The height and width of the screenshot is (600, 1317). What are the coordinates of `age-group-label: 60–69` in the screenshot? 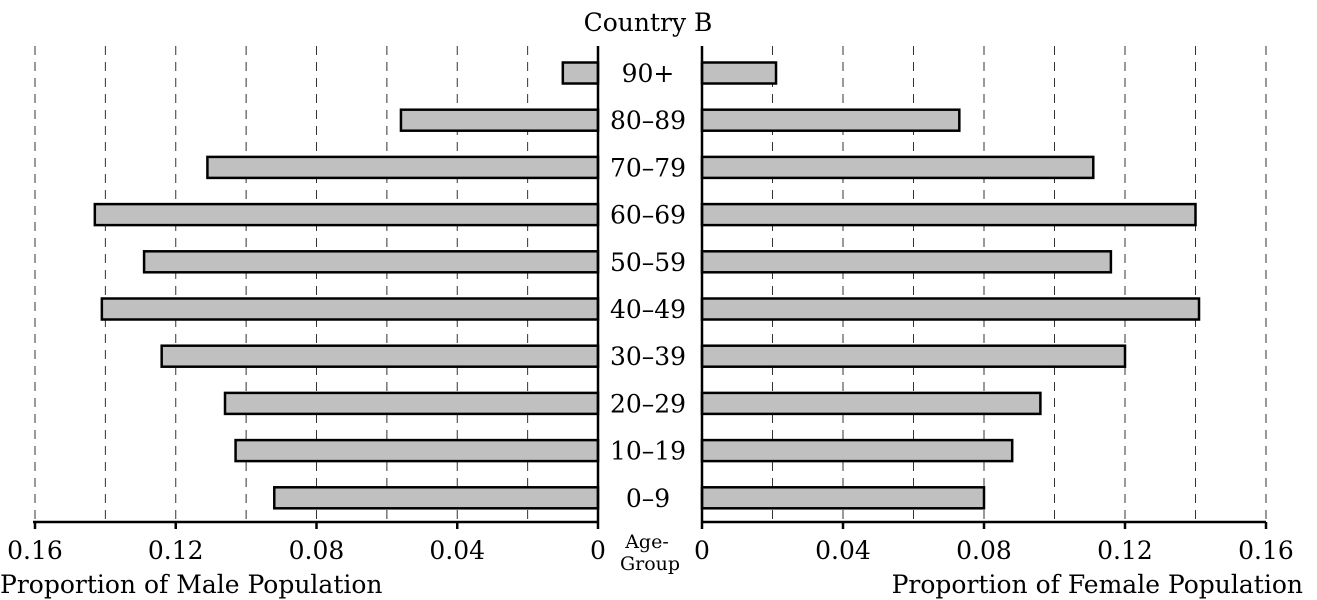 It's located at (648, 215).